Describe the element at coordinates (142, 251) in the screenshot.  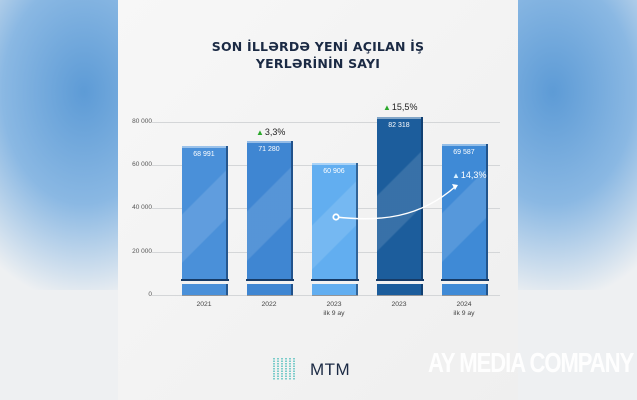
I see `y-tick: 20 000` at that location.